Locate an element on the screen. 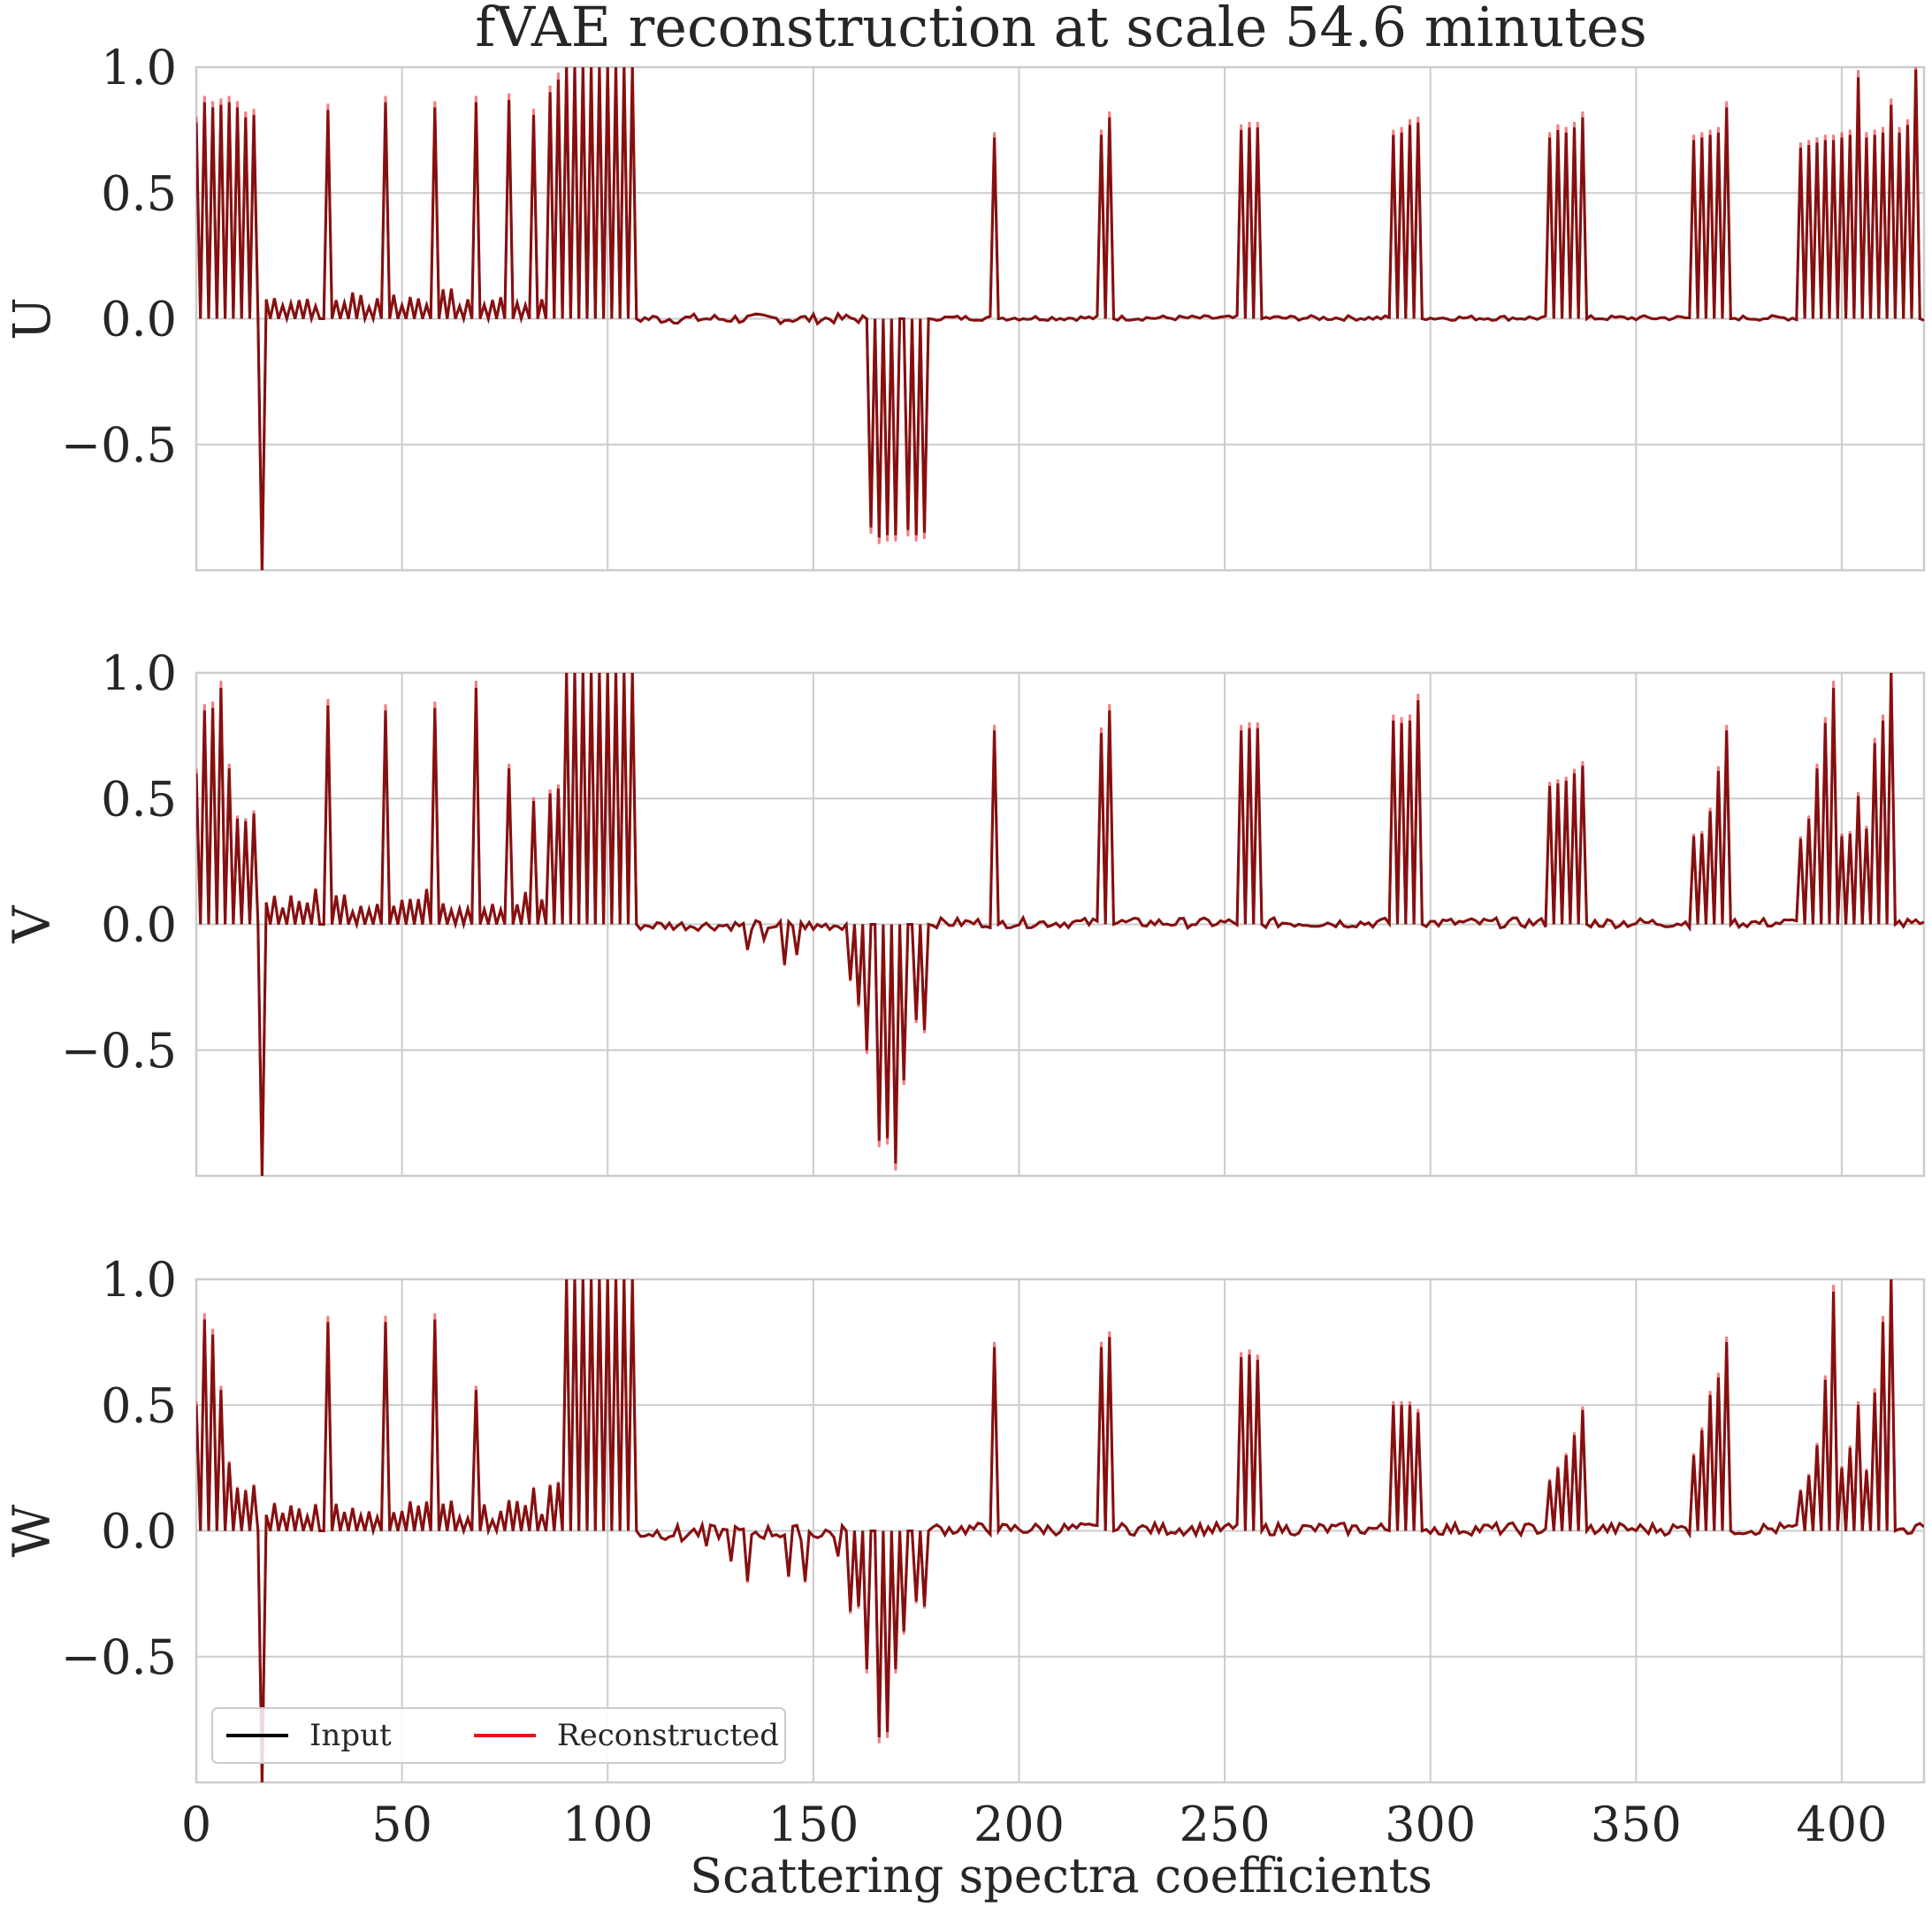 The height and width of the screenshot is (1915, 1932). y-axis-label: V is located at coordinates (32, 923).